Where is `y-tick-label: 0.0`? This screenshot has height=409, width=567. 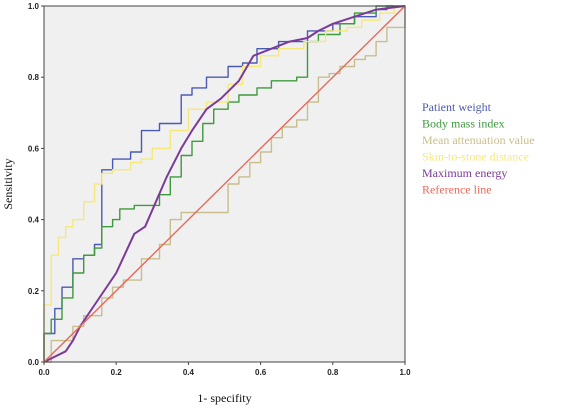
y-tick-label: 0.0 is located at coordinates (34, 362).